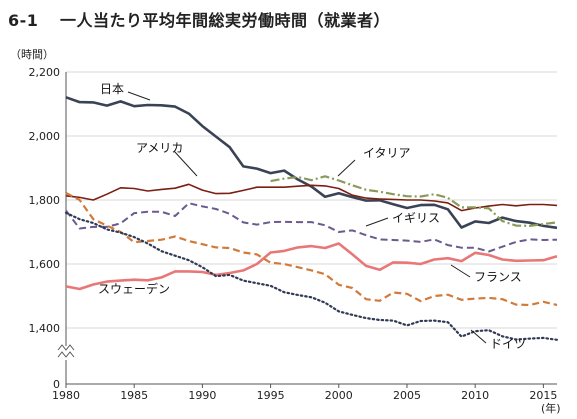  Describe the element at coordinates (159, 148) in the screenshot. I see `label-usa: アメリカ` at that location.